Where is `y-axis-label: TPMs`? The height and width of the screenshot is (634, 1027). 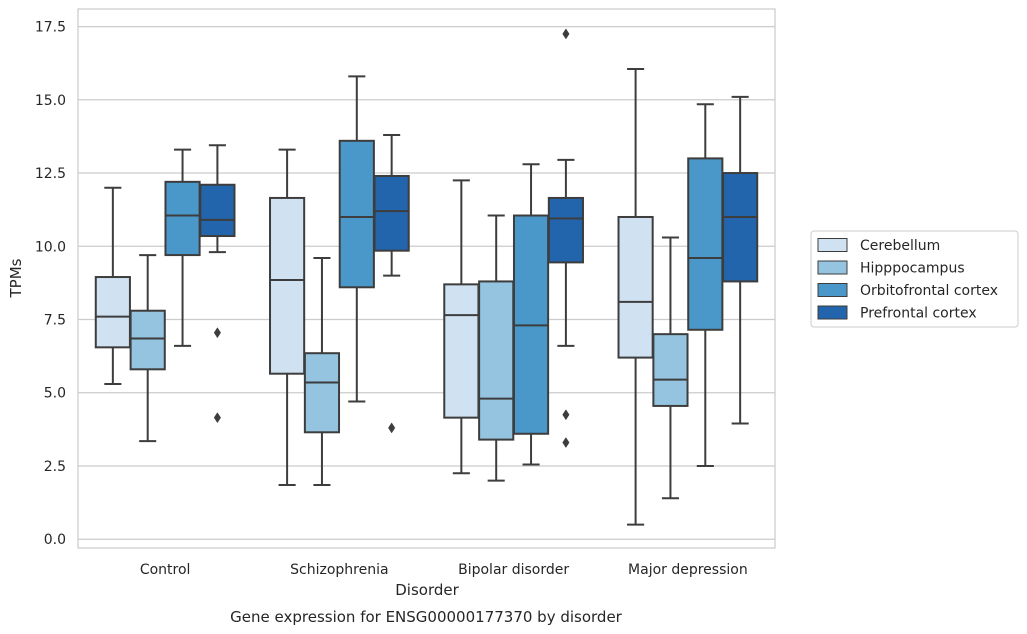 y-axis-label: TPMs is located at coordinates (16, 278).